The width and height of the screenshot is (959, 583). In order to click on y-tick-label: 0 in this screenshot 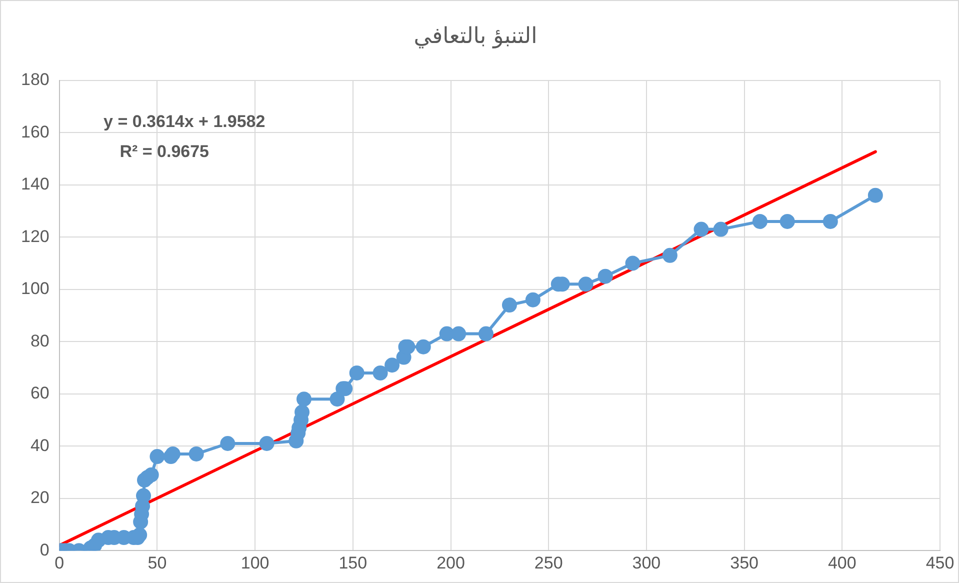, I will do `click(45, 550)`.